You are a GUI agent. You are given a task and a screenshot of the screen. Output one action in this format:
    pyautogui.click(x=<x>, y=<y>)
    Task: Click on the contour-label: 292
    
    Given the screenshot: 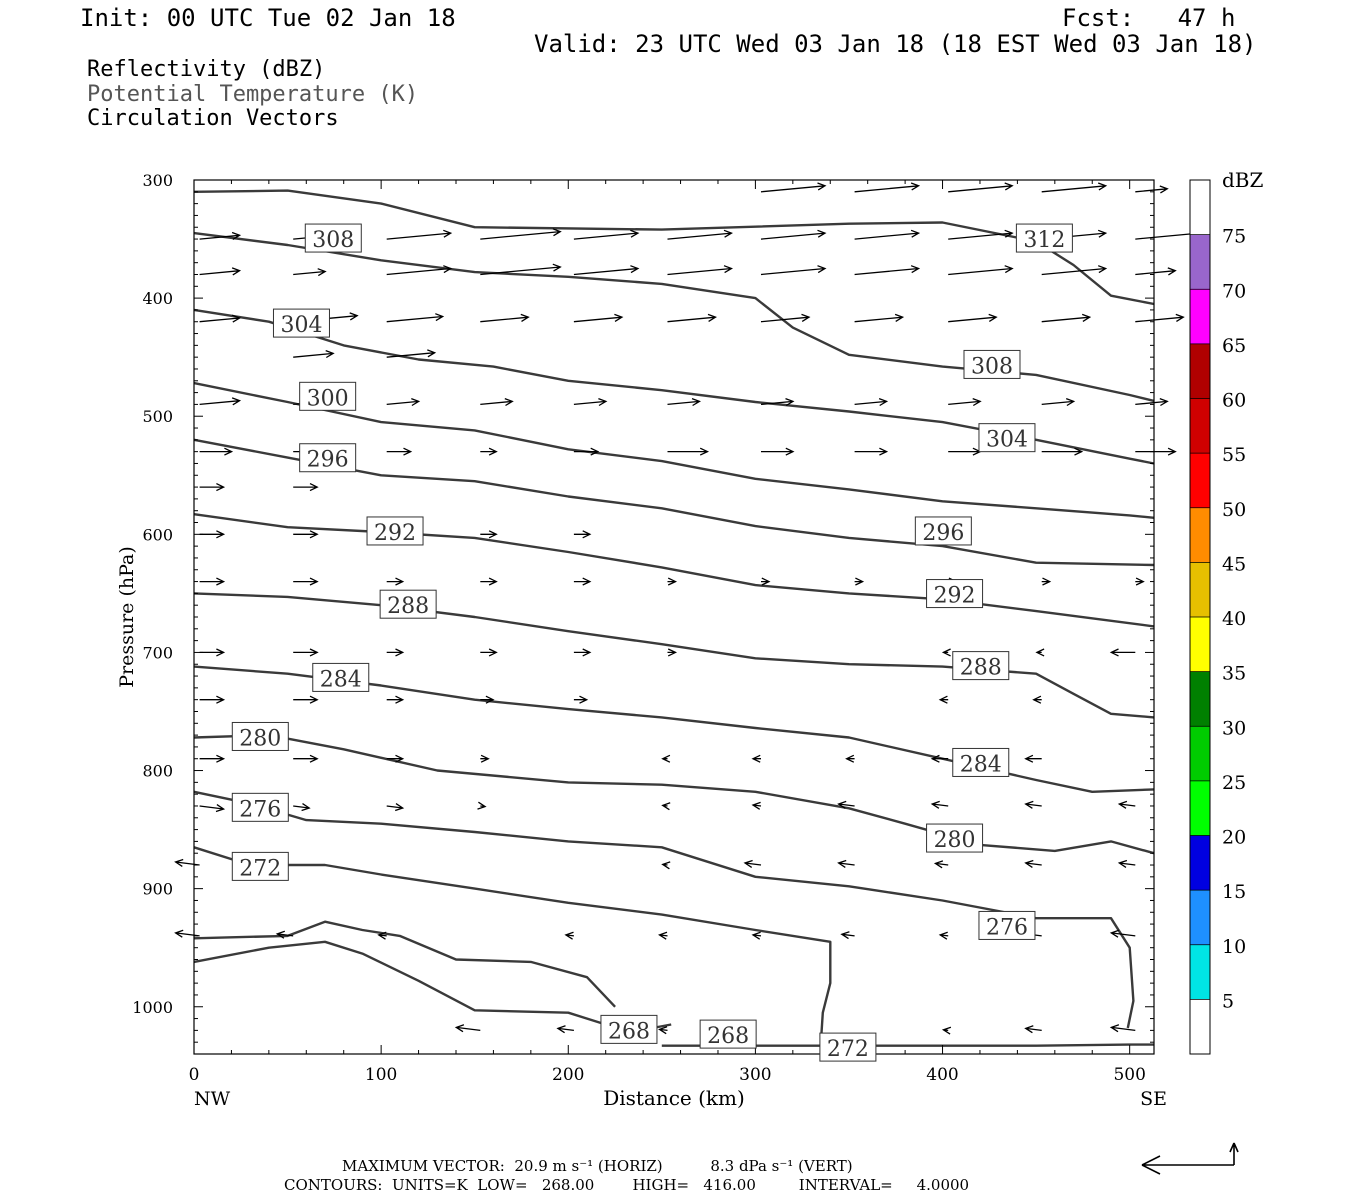 What is the action you would take?
    pyautogui.click(x=955, y=594)
    